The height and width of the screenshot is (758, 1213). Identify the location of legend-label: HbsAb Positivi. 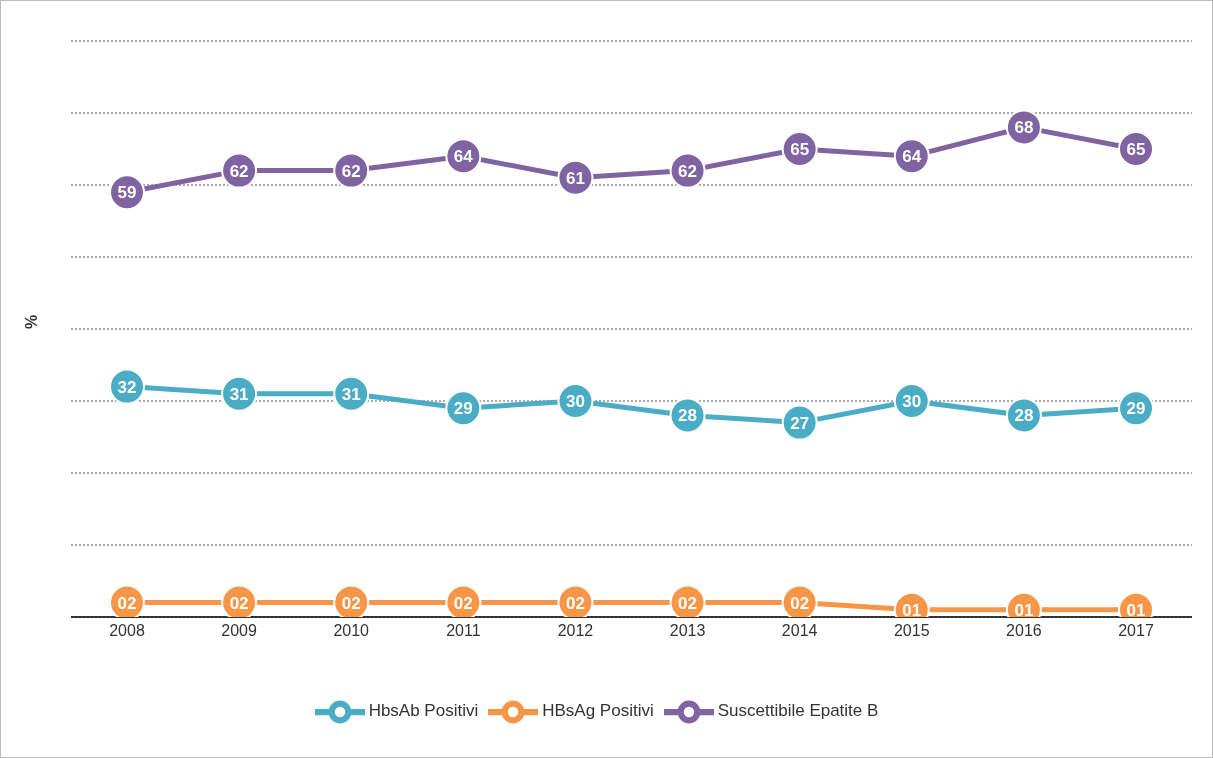
(423, 711).